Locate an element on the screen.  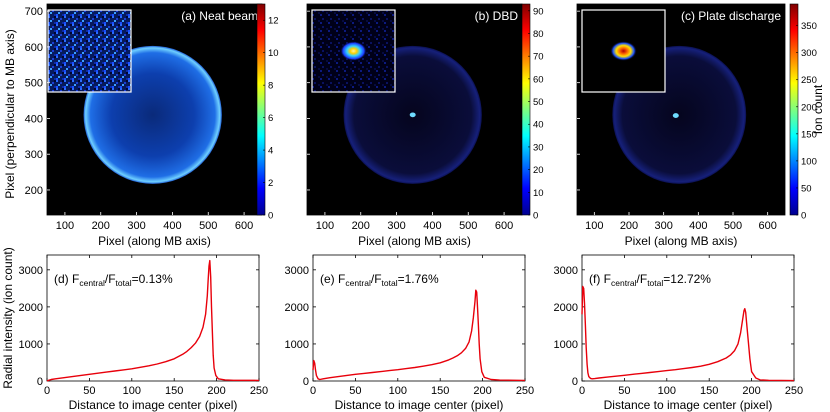
y-tick-label: 400 is located at coordinates (34, 119).